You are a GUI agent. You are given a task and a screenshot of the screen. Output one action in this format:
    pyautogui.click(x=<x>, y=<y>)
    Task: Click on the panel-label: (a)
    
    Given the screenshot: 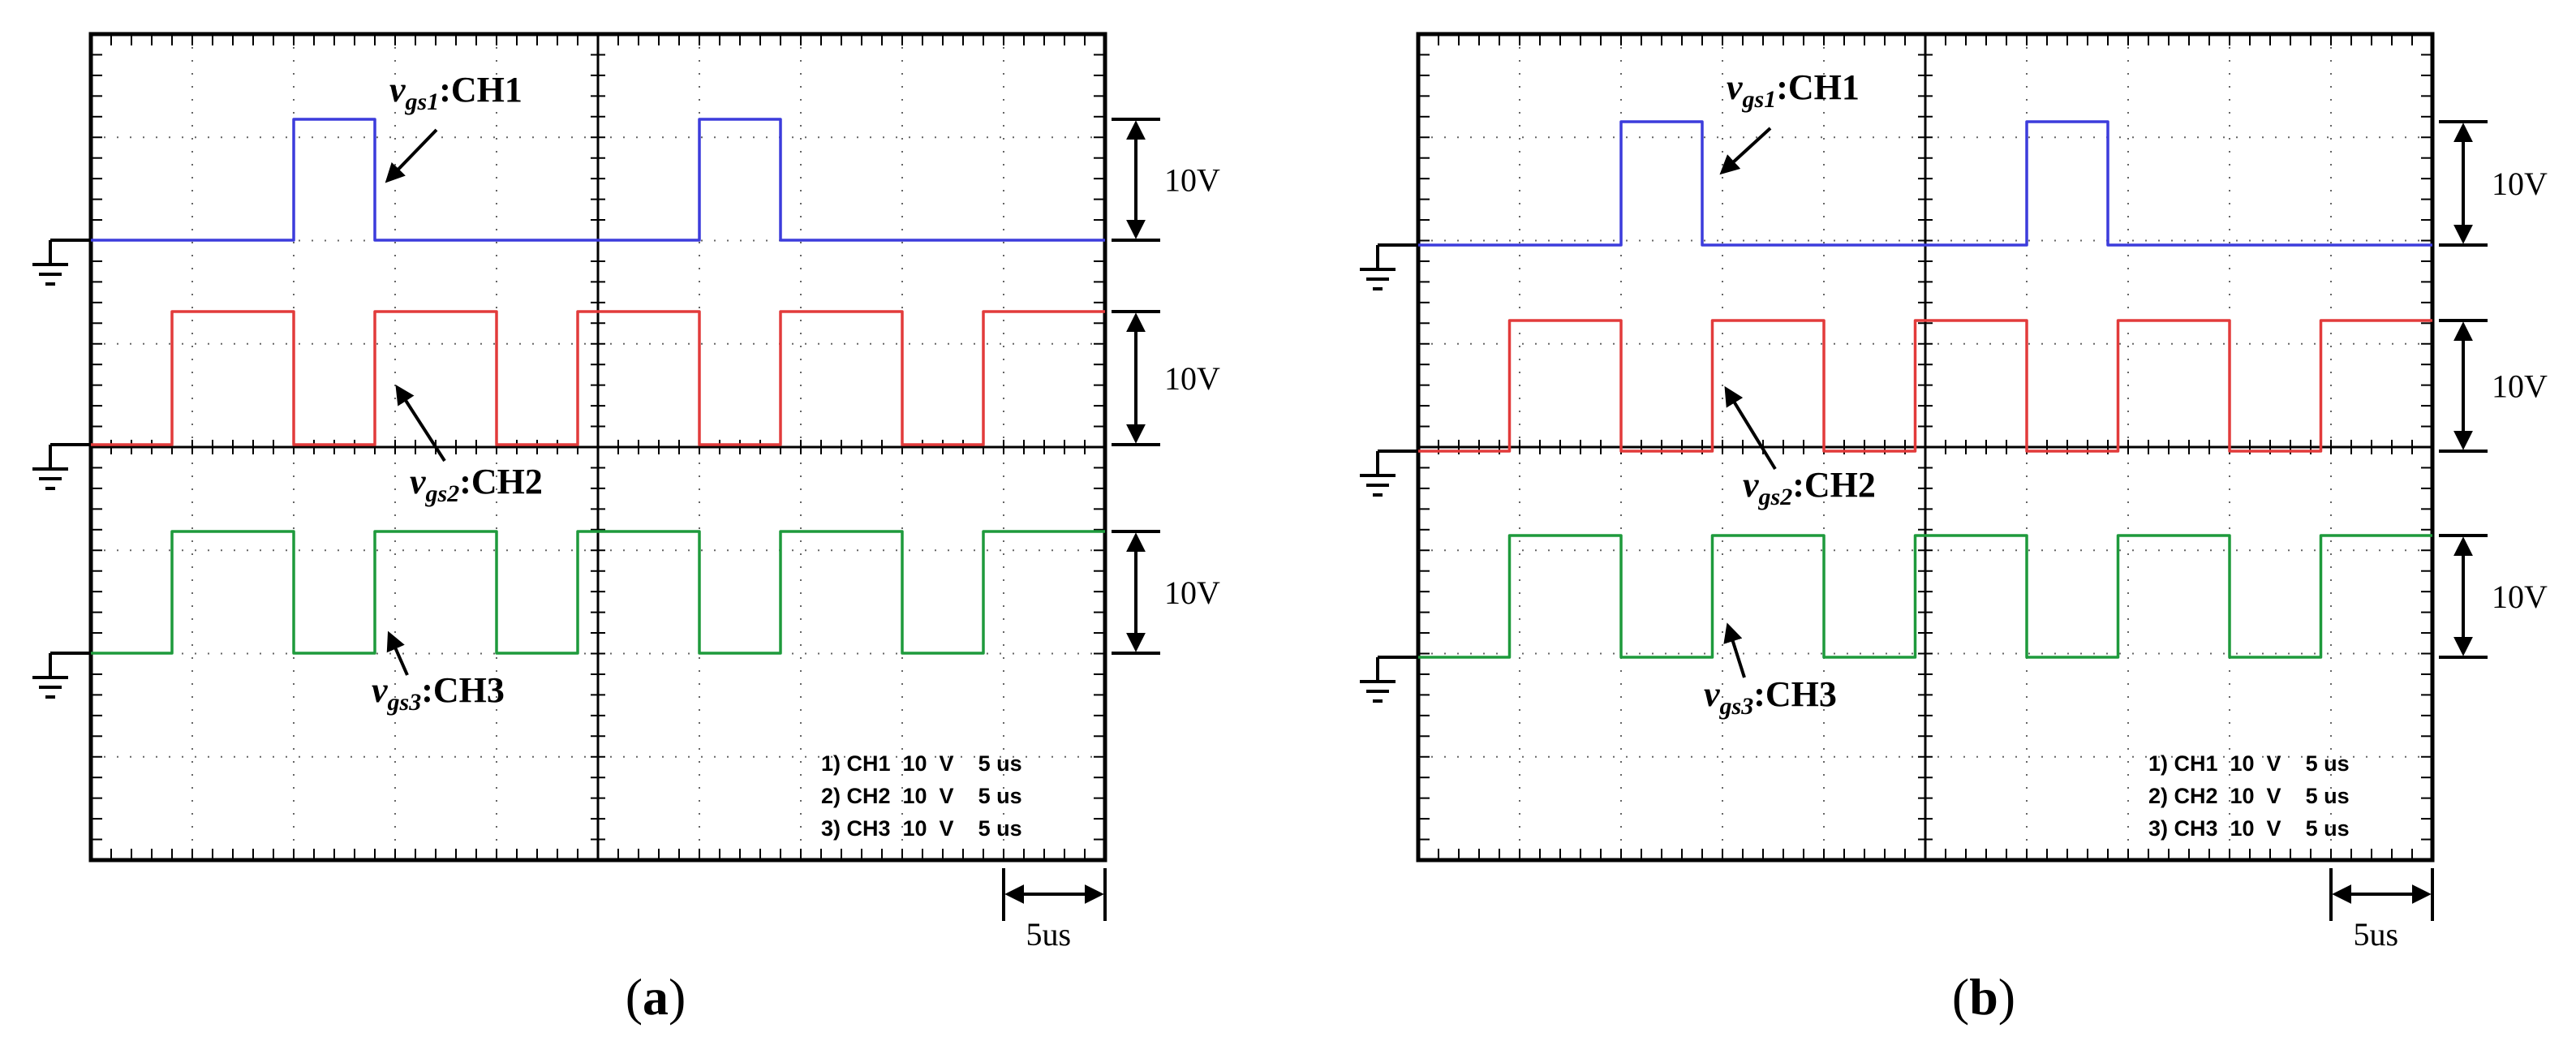 What is the action you would take?
    pyautogui.click(x=656, y=997)
    